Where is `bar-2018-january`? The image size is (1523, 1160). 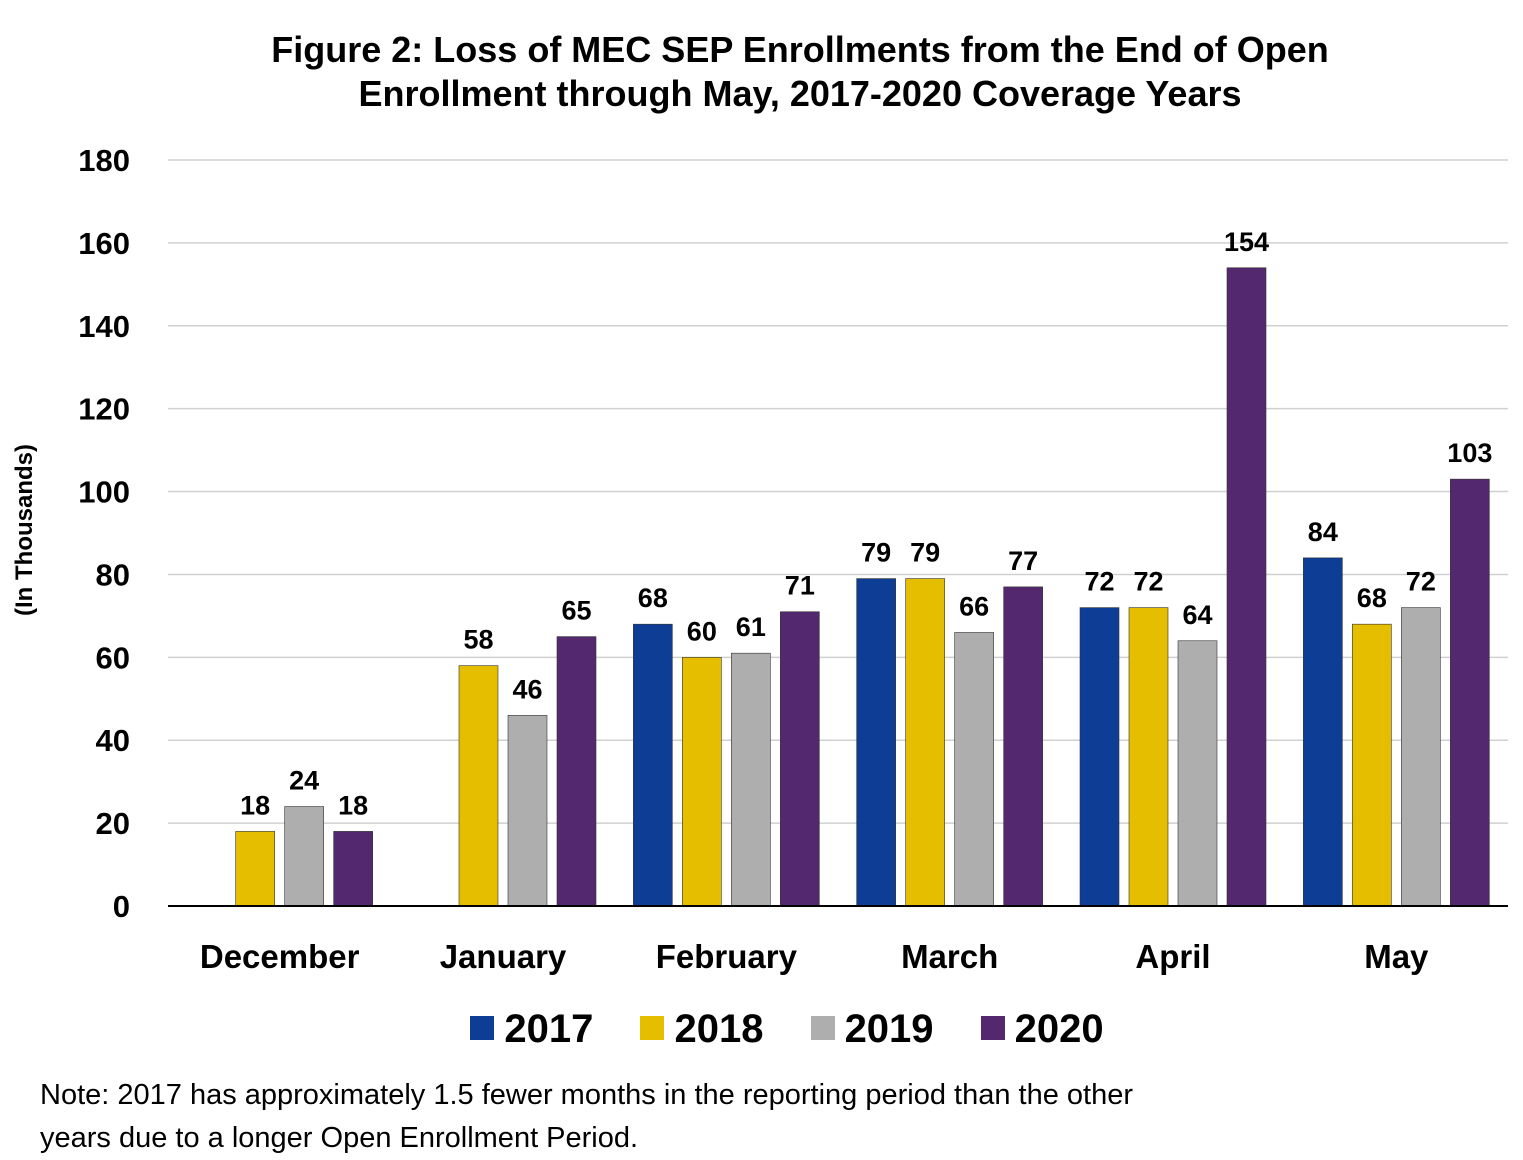 bar-2018-january is located at coordinates (478, 786).